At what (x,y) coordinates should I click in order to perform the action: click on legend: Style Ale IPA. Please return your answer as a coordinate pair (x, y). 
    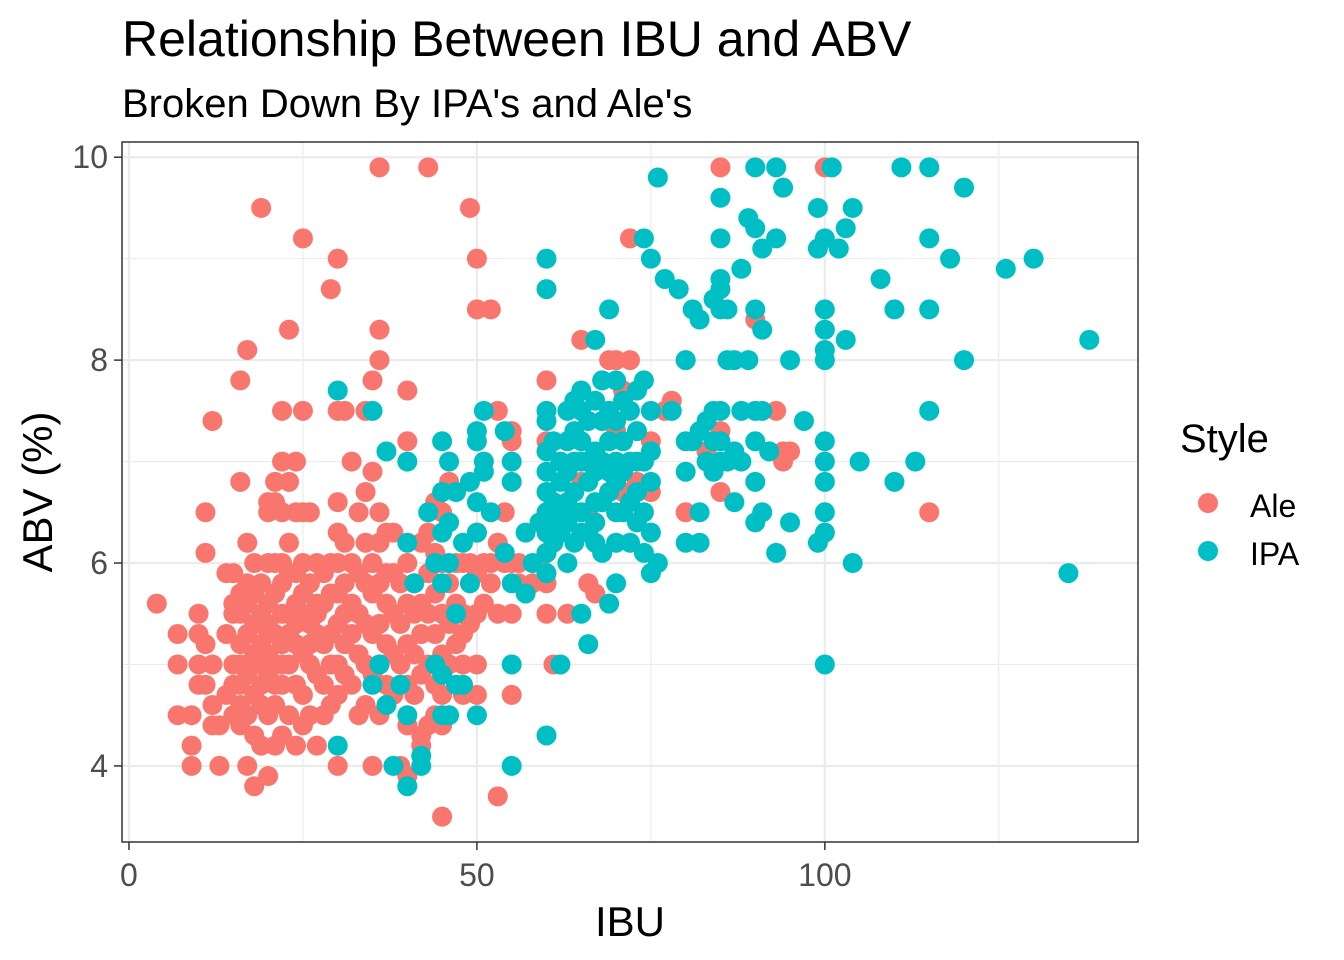
    Looking at the image, I should click on (1240, 494).